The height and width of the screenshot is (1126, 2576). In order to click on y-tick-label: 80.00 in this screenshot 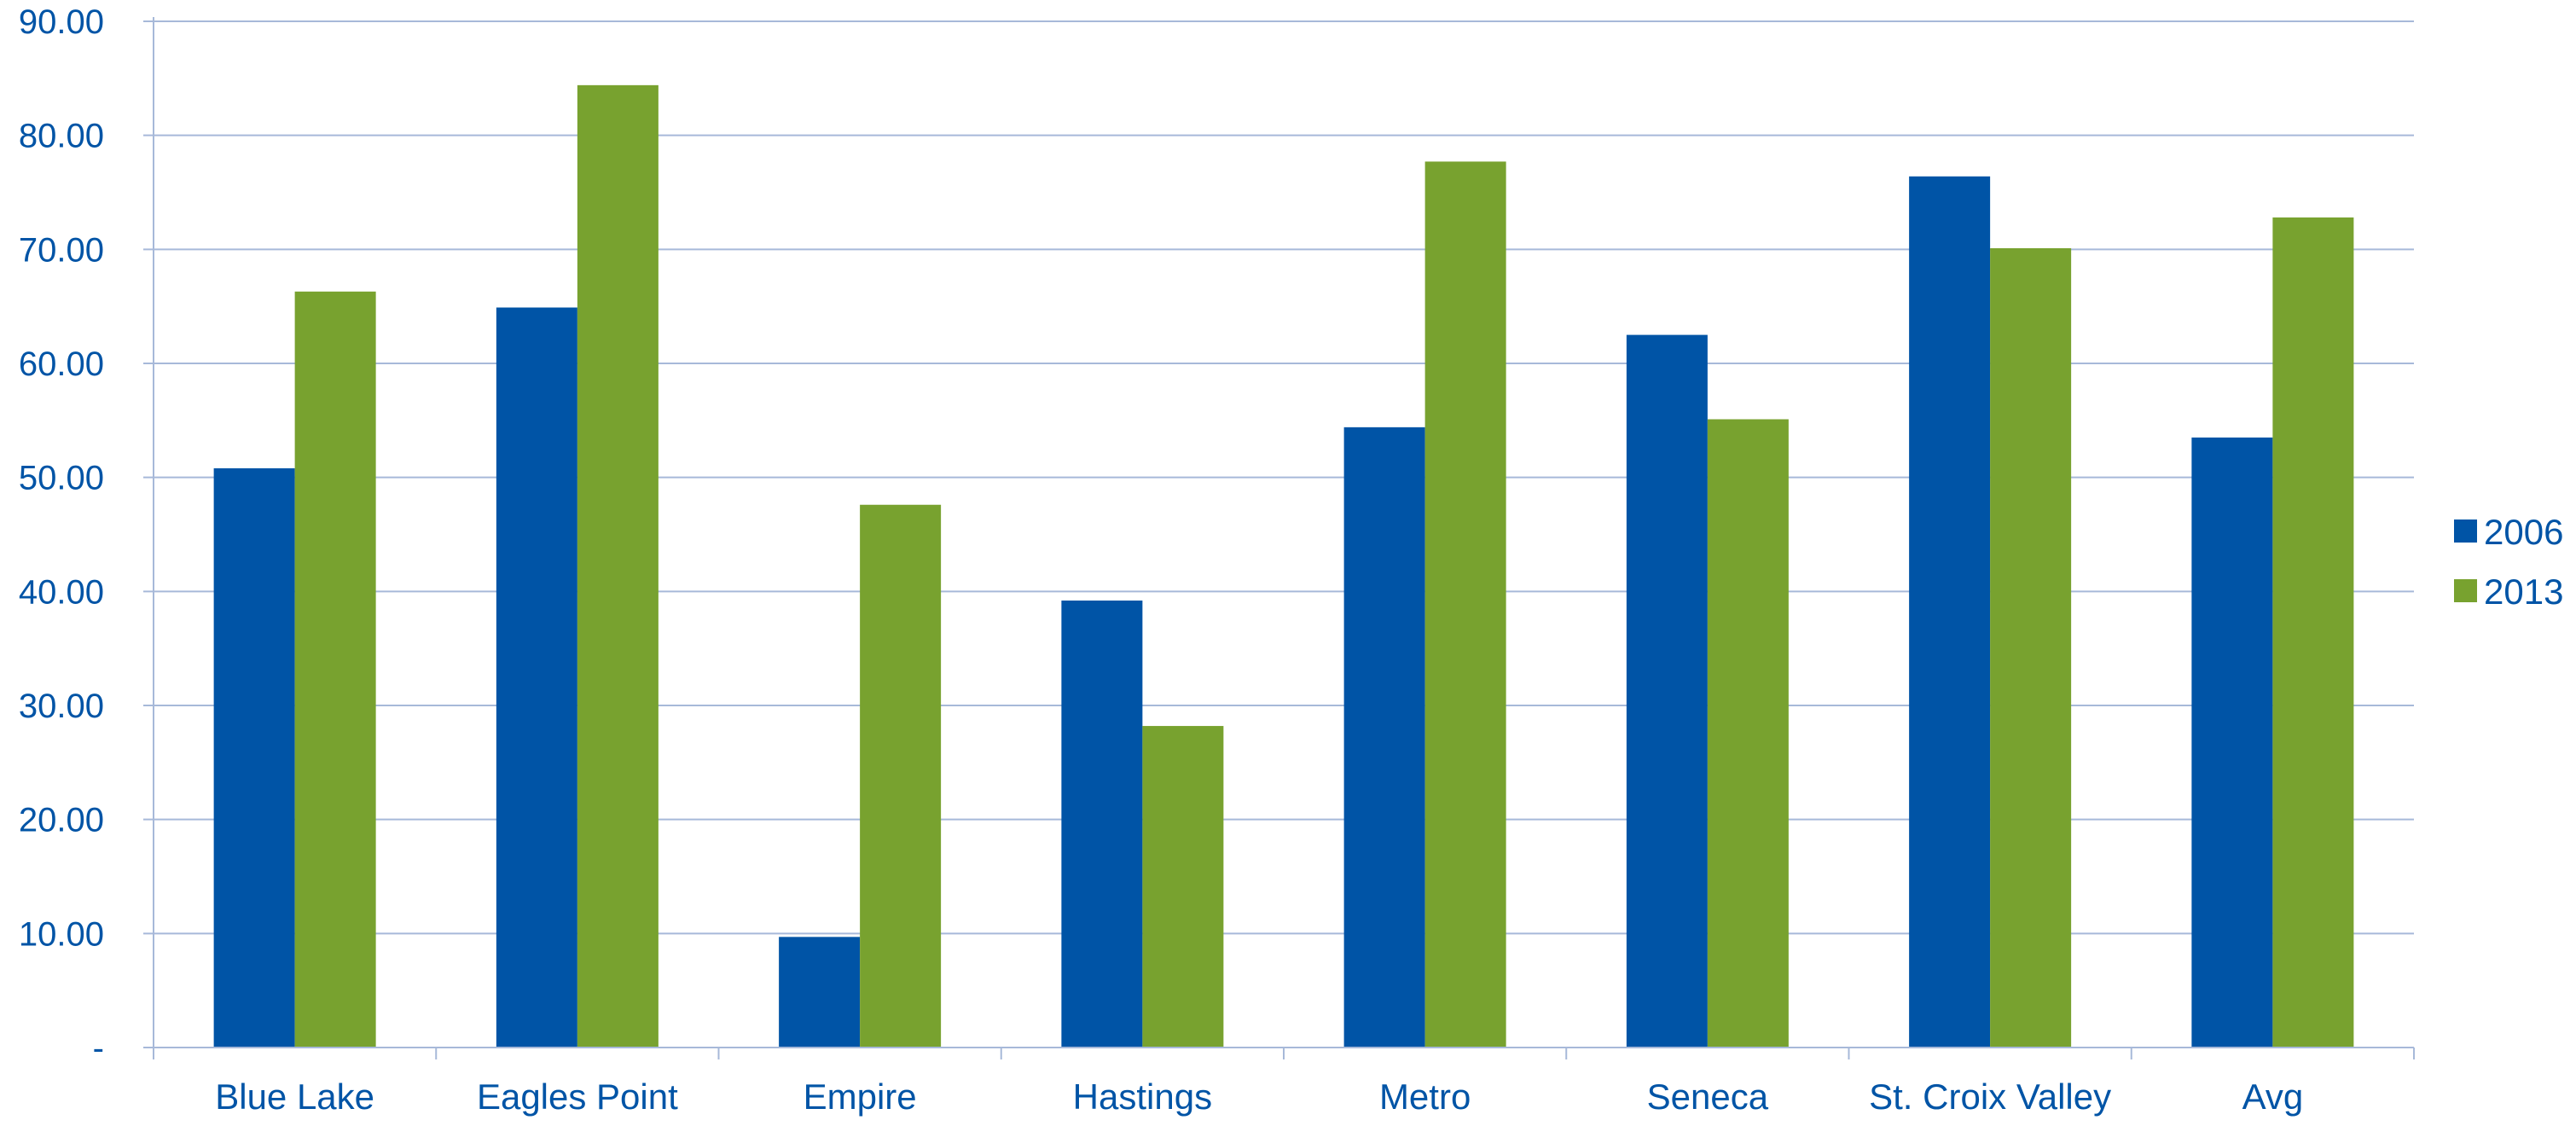, I will do `click(61, 137)`.